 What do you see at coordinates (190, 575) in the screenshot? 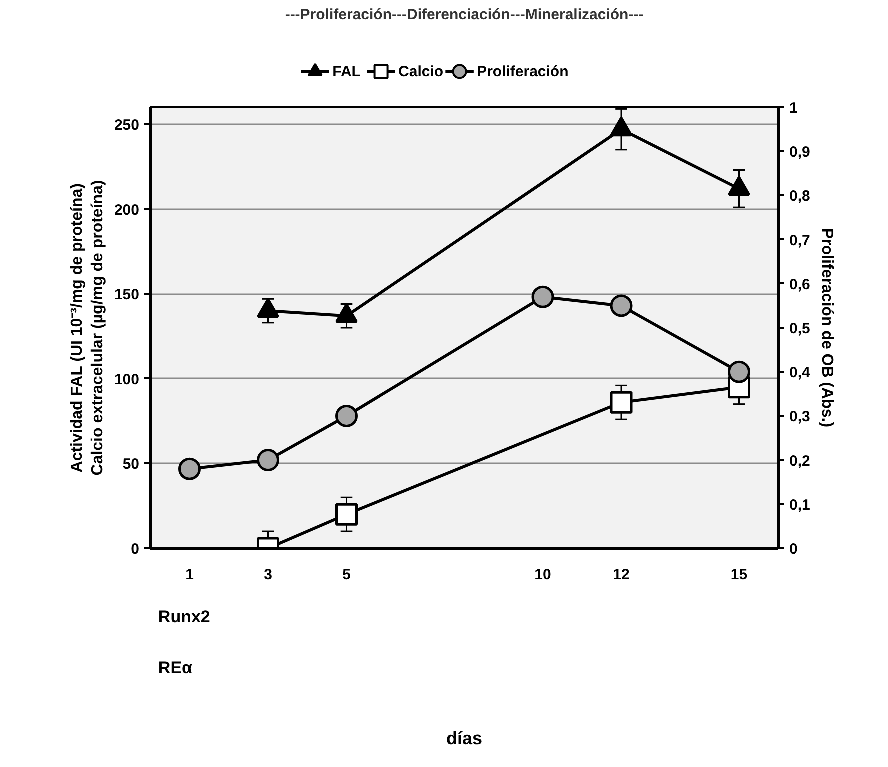
I see `x-tick-label: 1` at bounding box center [190, 575].